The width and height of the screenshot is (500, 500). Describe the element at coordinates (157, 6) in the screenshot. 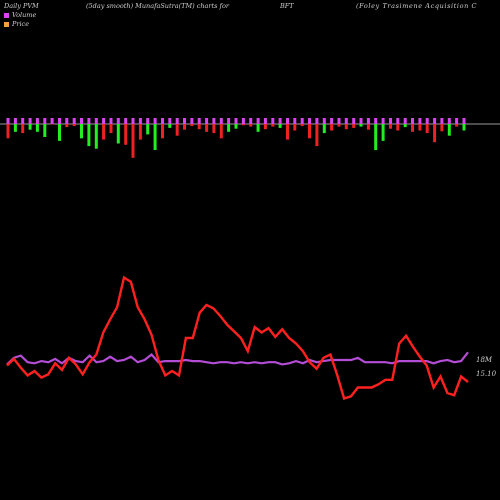

I see `header-title: (5day smooth) MunafaSutra(TM) charts for` at that location.